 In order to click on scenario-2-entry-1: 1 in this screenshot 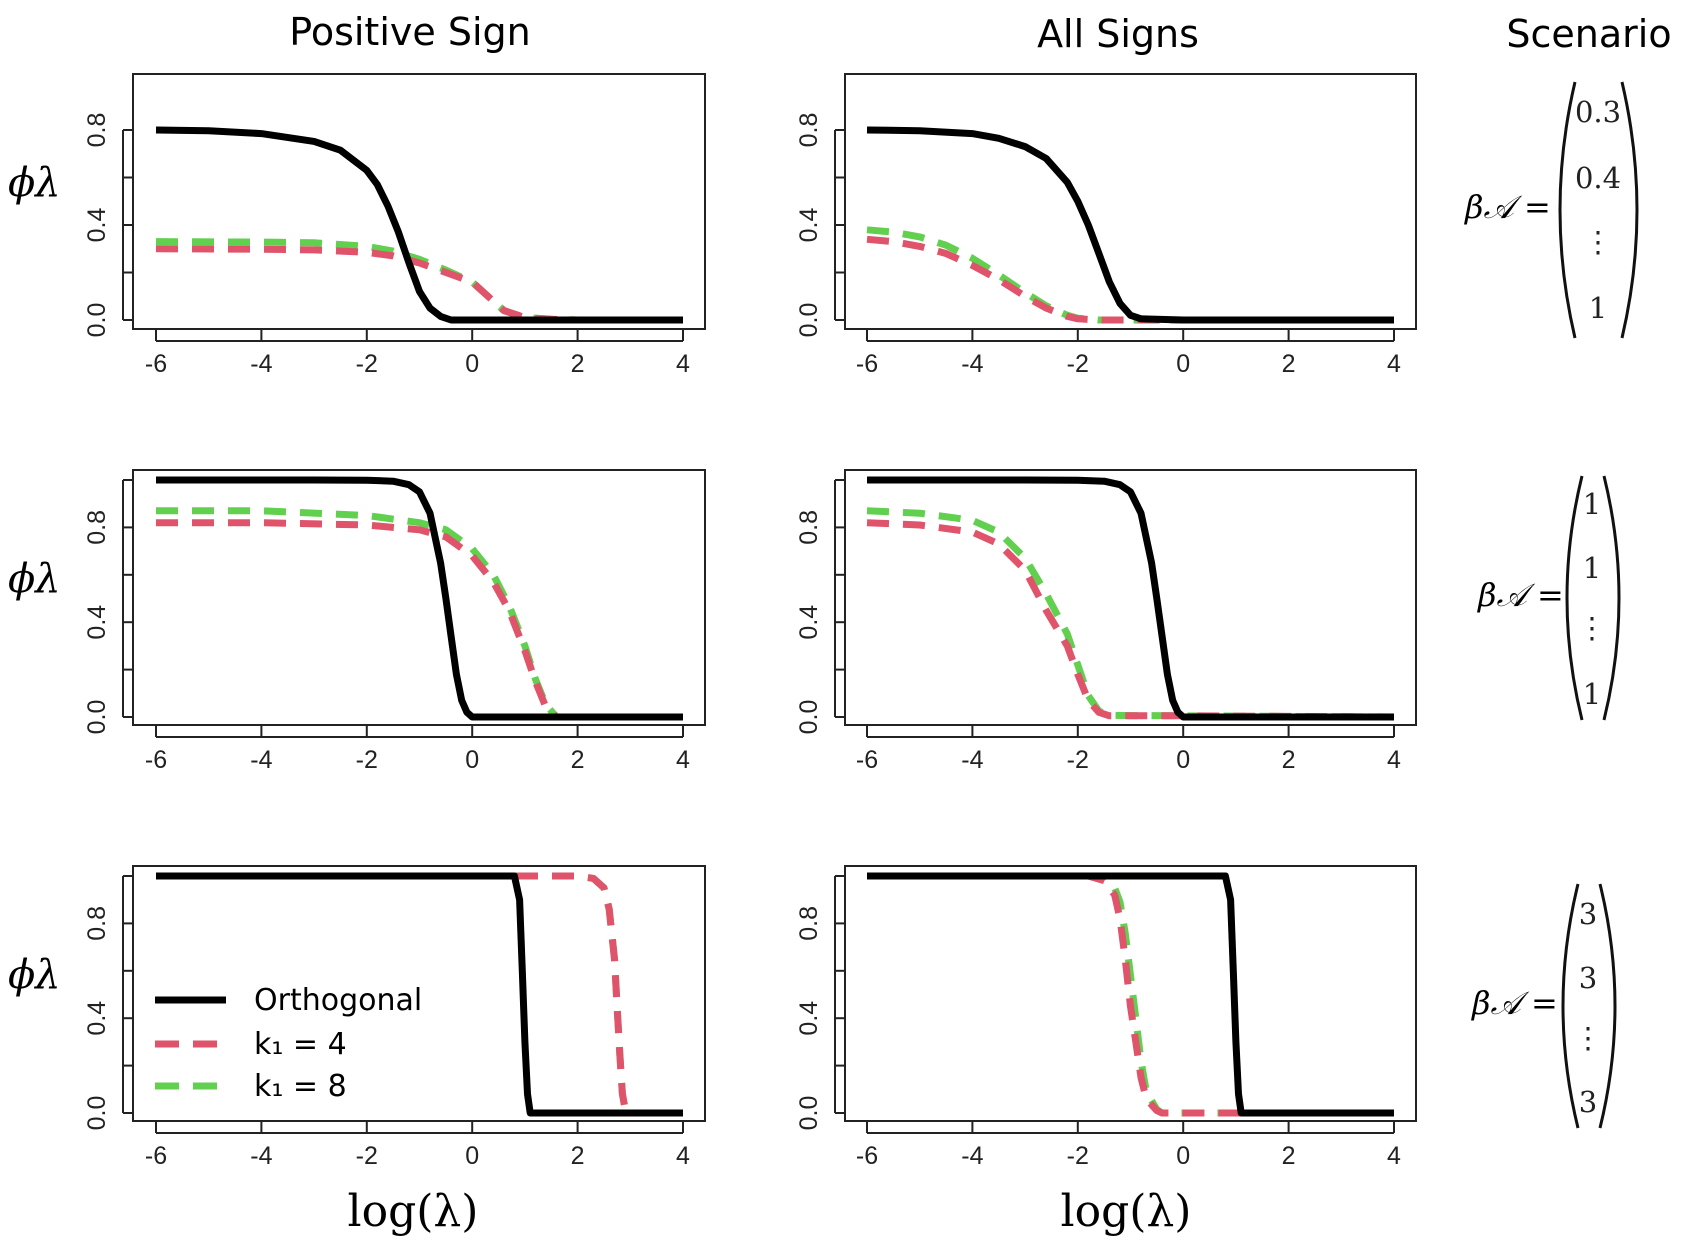, I will do `click(1592, 504)`.